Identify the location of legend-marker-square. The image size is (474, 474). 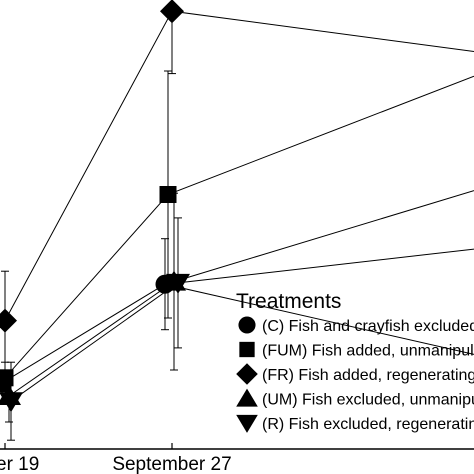
(247, 349).